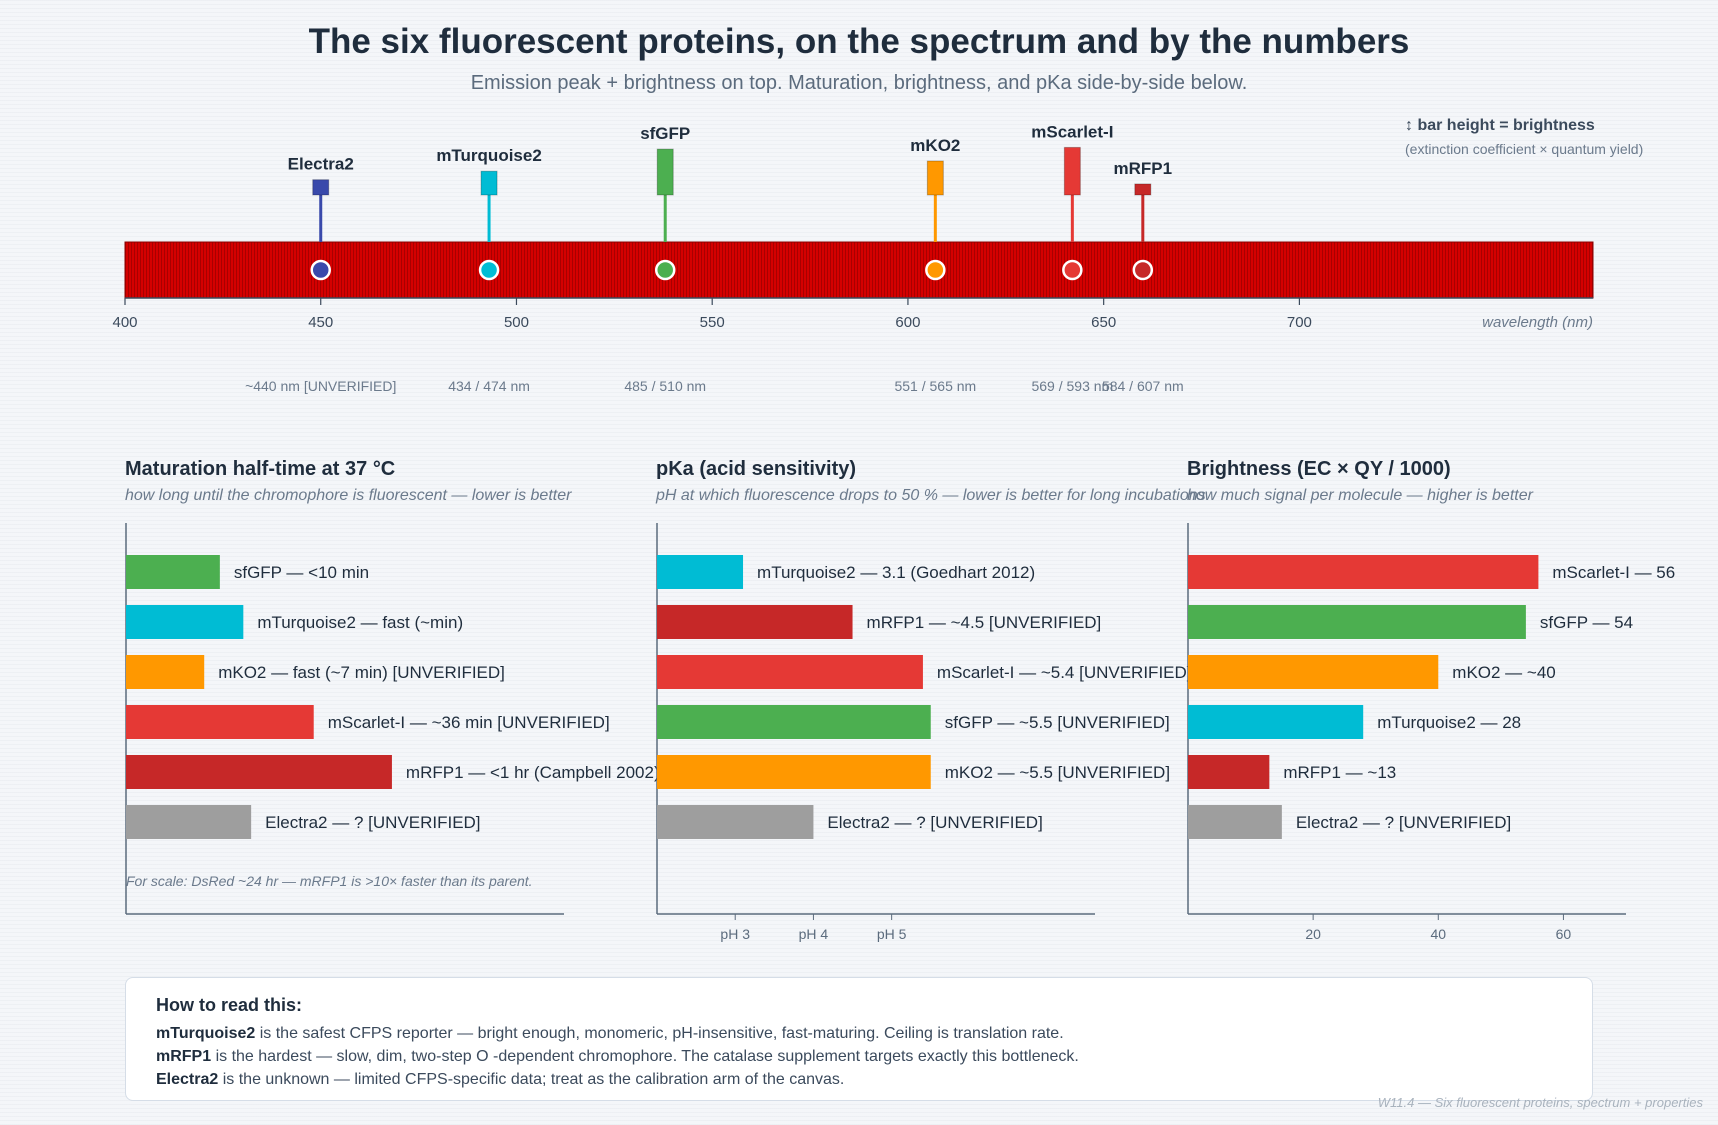 This screenshot has width=1718, height=1125. I want to click on bar-label: mTurquoise2 — fast (~min), so click(360, 622).